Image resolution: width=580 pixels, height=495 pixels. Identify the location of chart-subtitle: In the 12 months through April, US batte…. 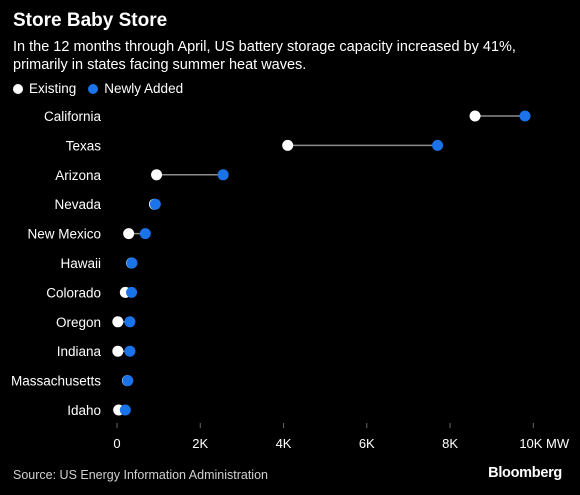
(264, 56).